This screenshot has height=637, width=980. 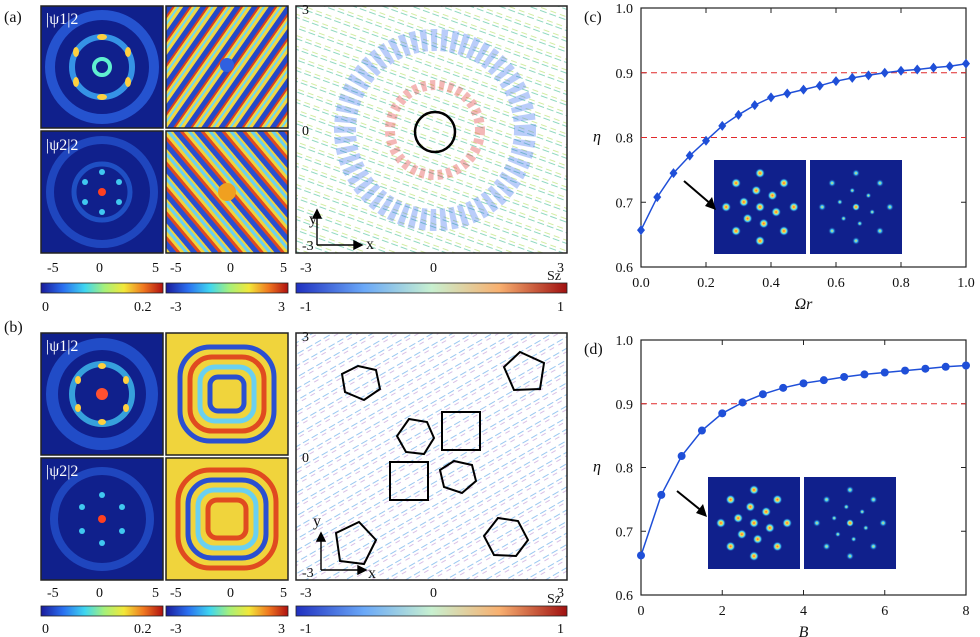 What do you see at coordinates (313, 219) in the screenshot?
I see `panel-a-axis-y: y` at bounding box center [313, 219].